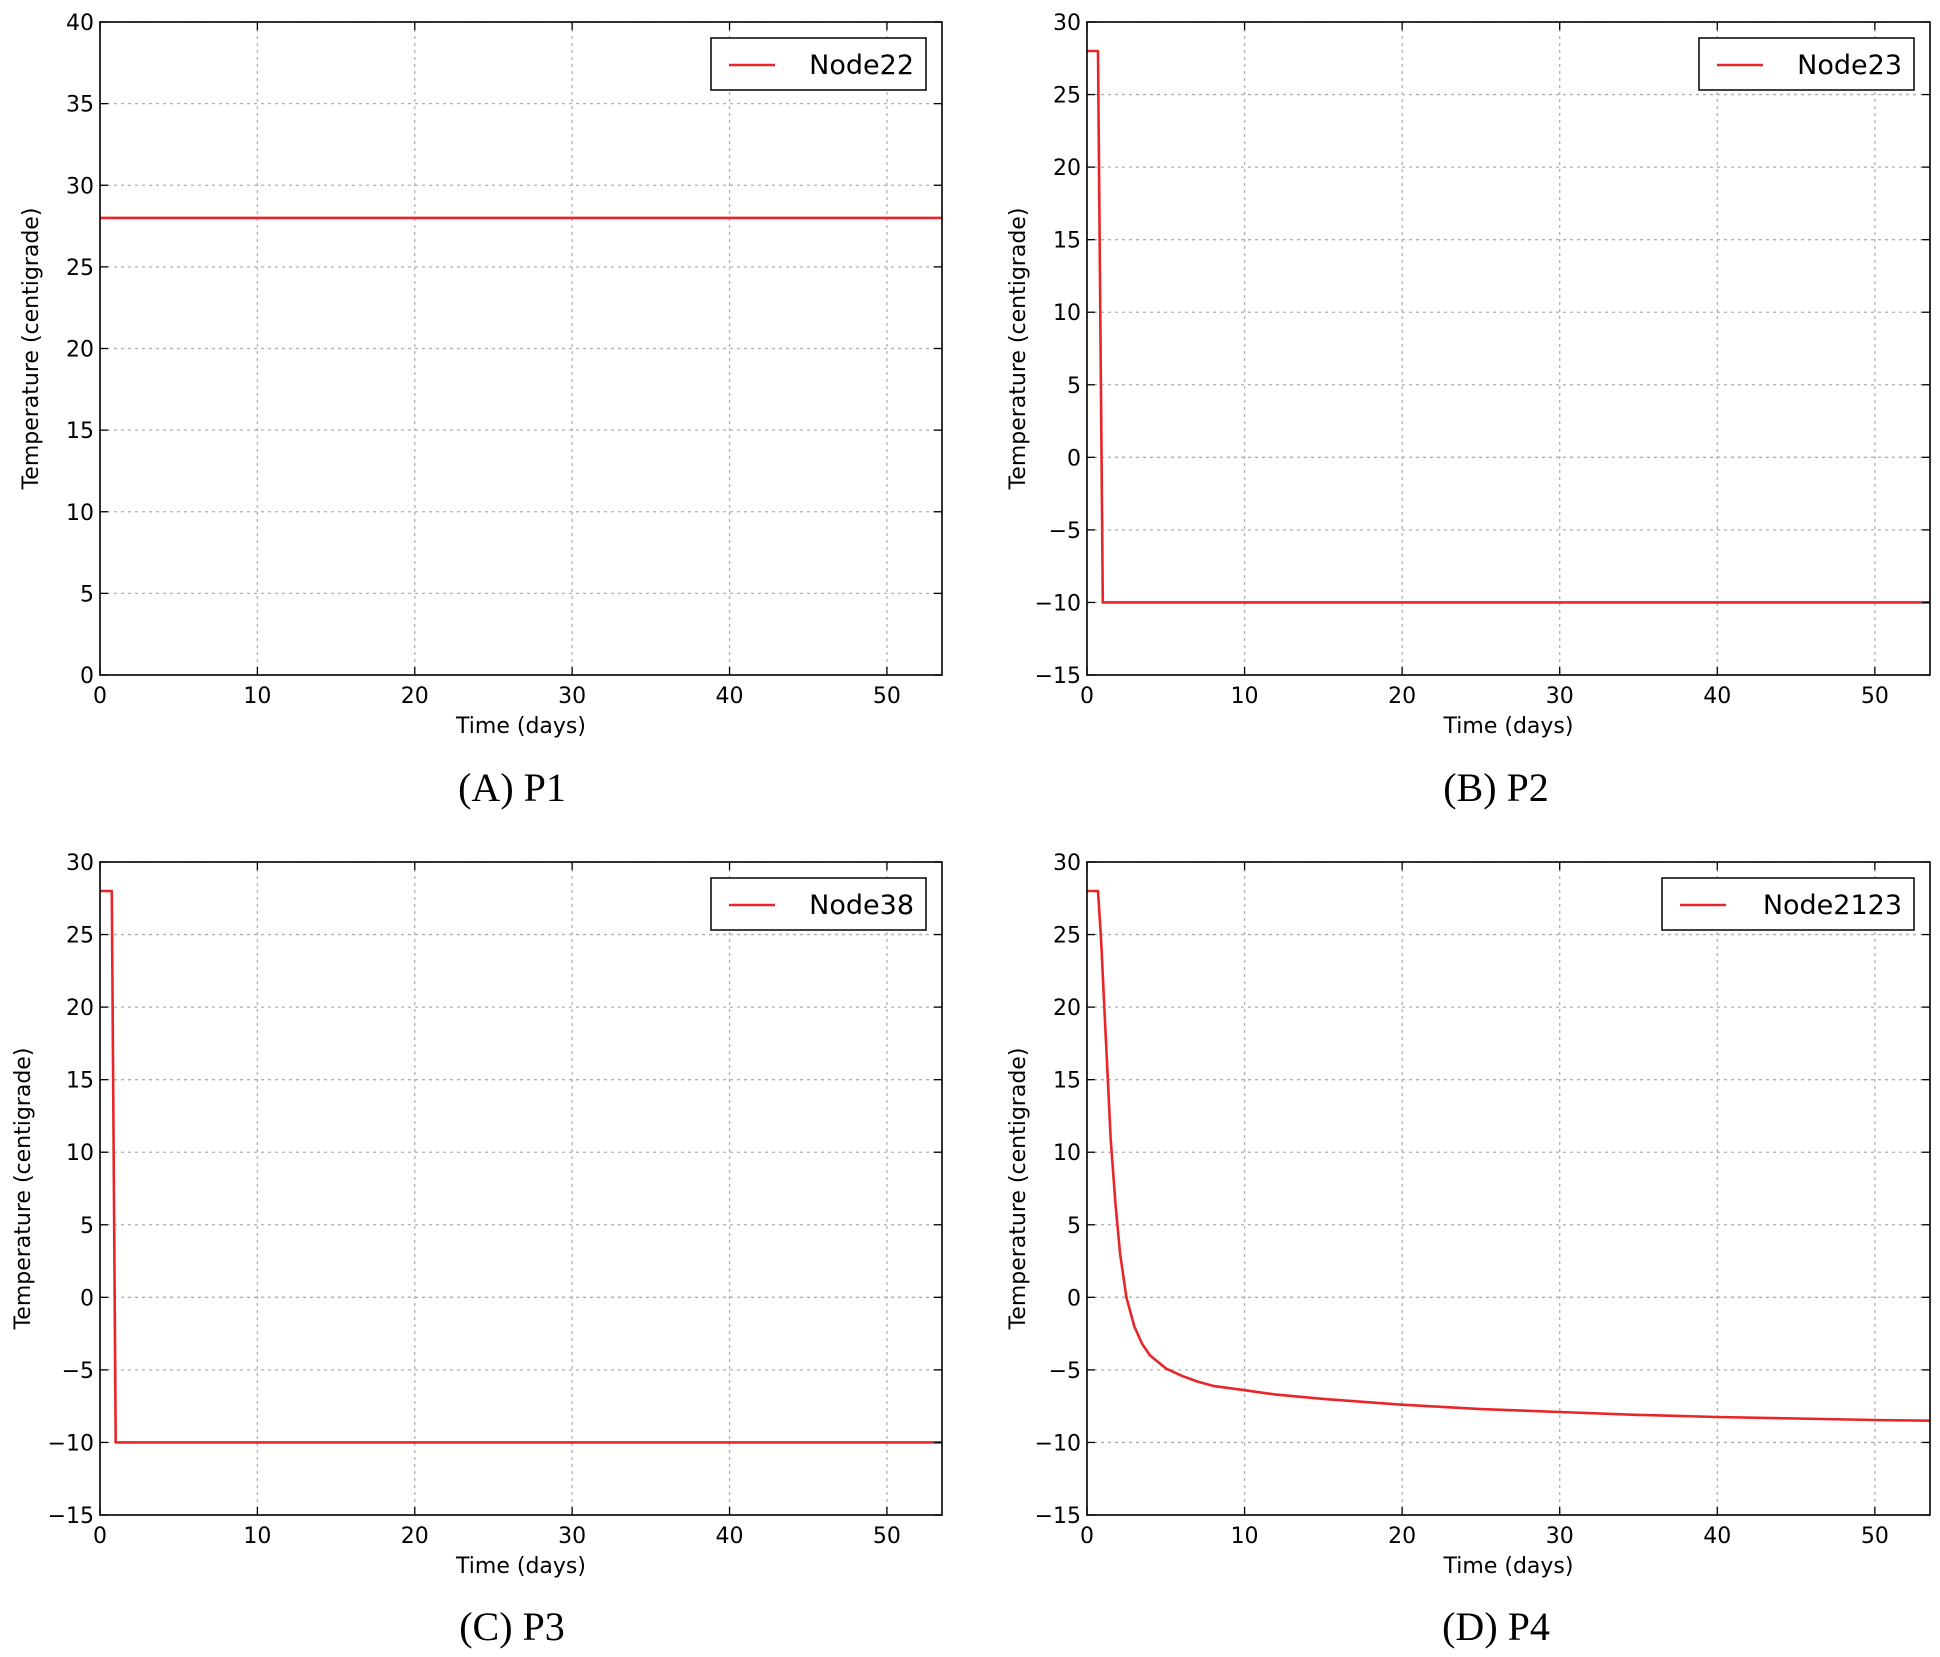  Describe the element at coordinates (1067, 241) in the screenshot. I see `panel-b-y-tick-label: 15` at that location.